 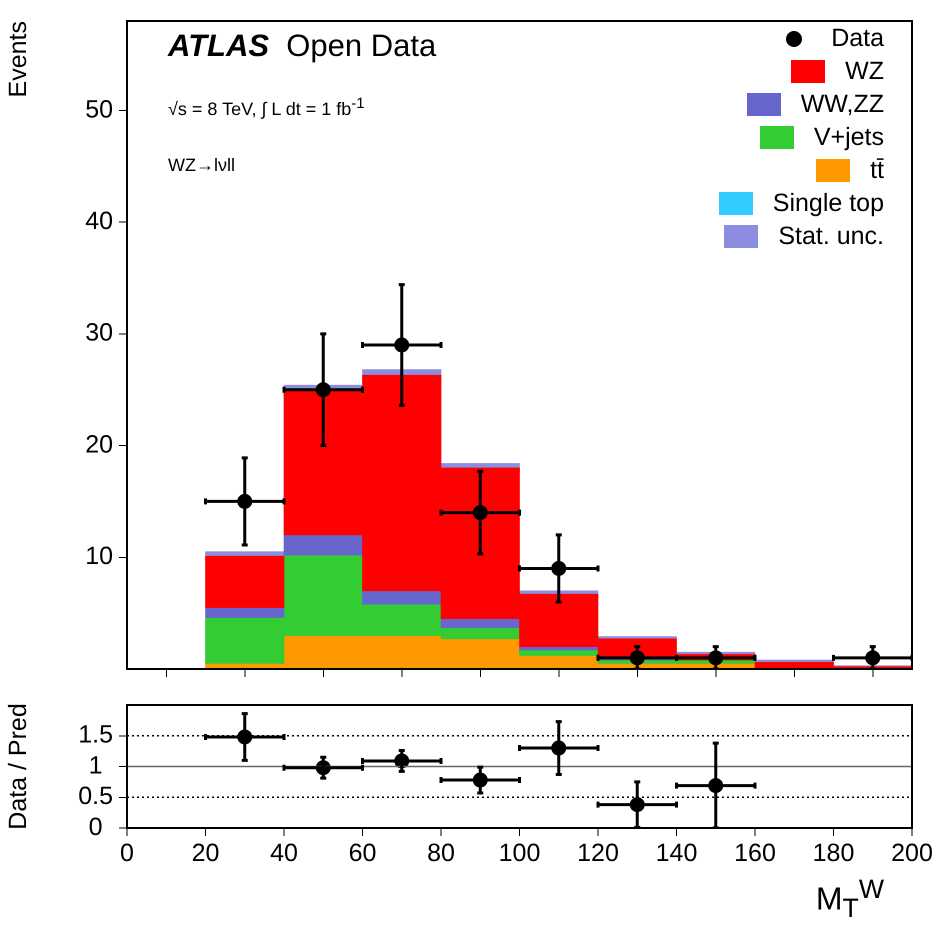 What do you see at coordinates (18, 766) in the screenshot?
I see `y-axis-title: Data / Pred` at bounding box center [18, 766].